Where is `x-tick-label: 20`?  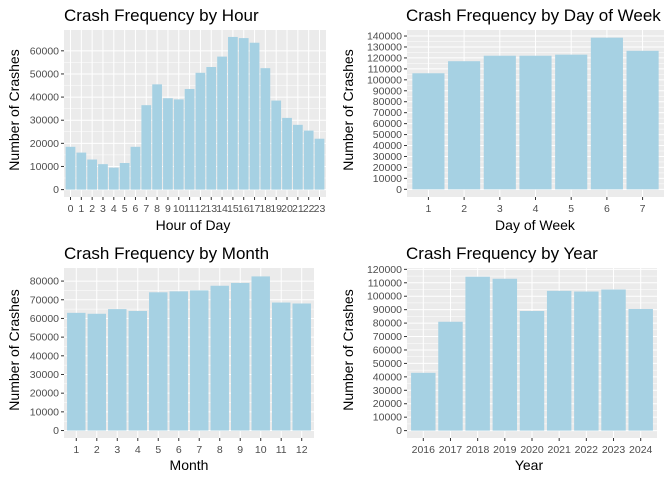
x-tick-label: 20 is located at coordinates (287, 209).